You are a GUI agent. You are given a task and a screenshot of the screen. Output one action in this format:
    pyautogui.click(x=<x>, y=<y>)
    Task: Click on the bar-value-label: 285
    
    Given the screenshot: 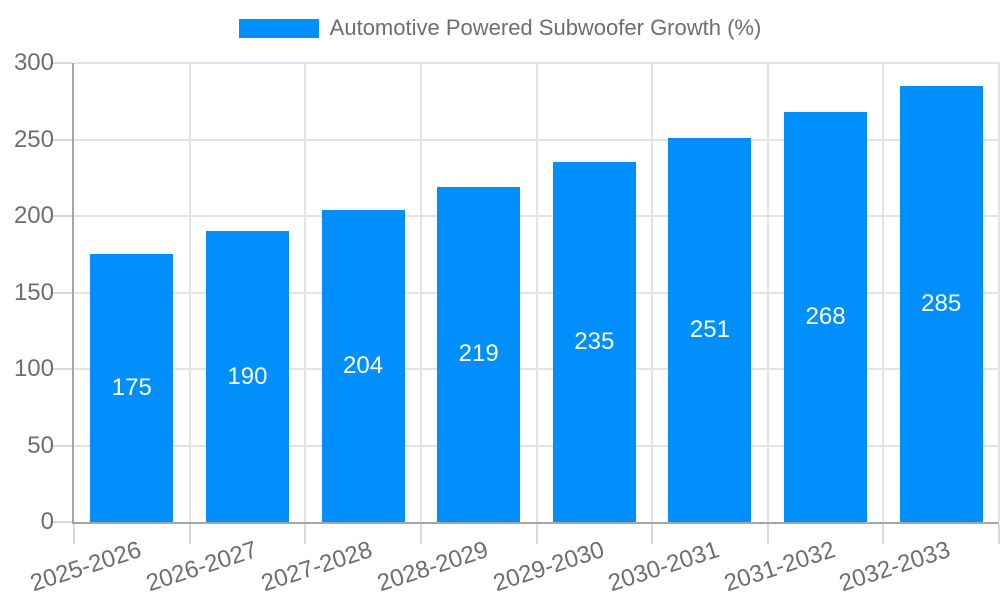 What is the action you would take?
    pyautogui.click(x=941, y=303)
    